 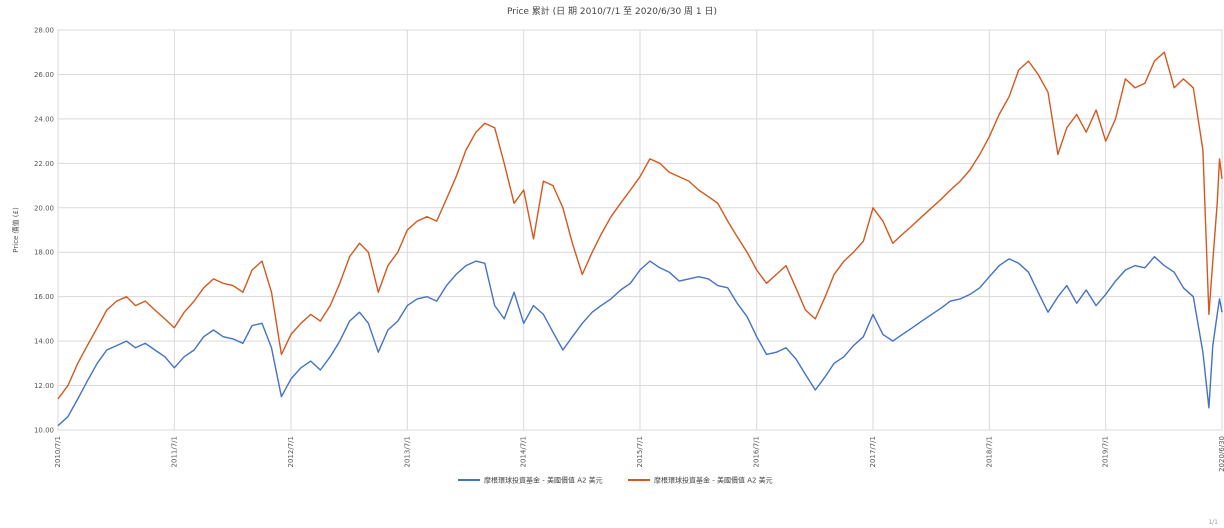 What do you see at coordinates (44, 342) in the screenshot?
I see `y-tick-label: 14.00` at bounding box center [44, 342].